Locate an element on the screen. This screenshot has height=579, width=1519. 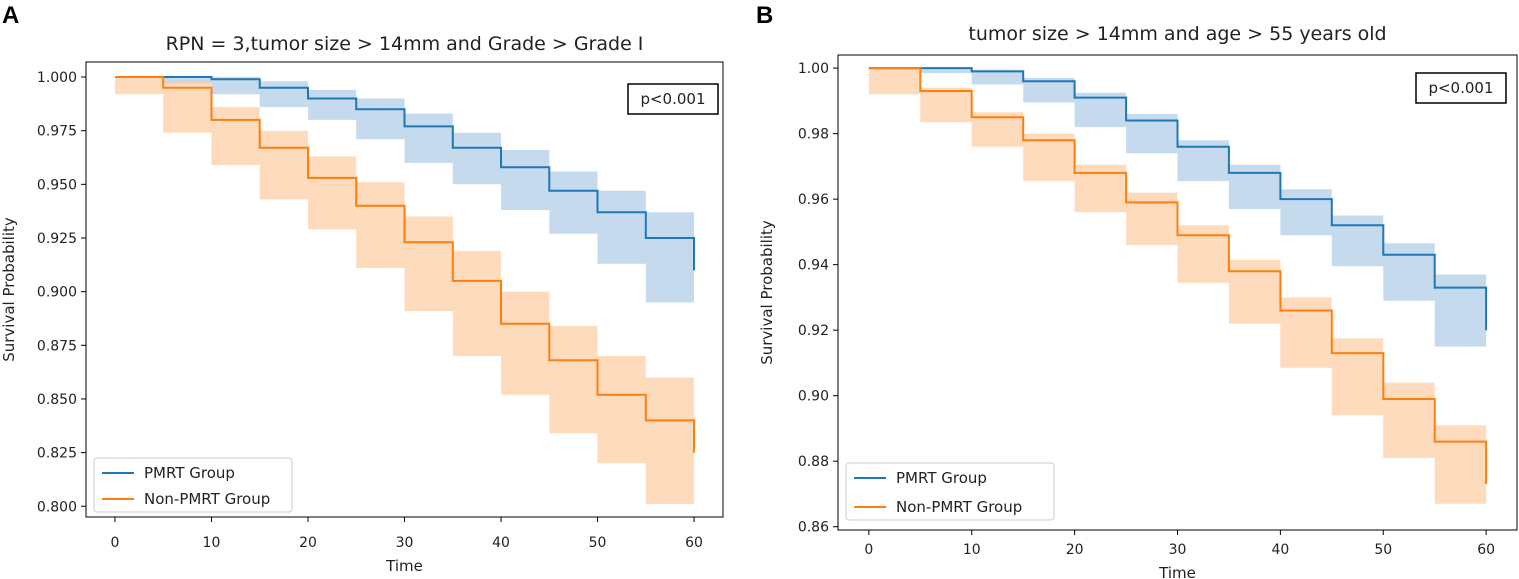
y-tick-label: 0.98 is located at coordinates (813, 135).